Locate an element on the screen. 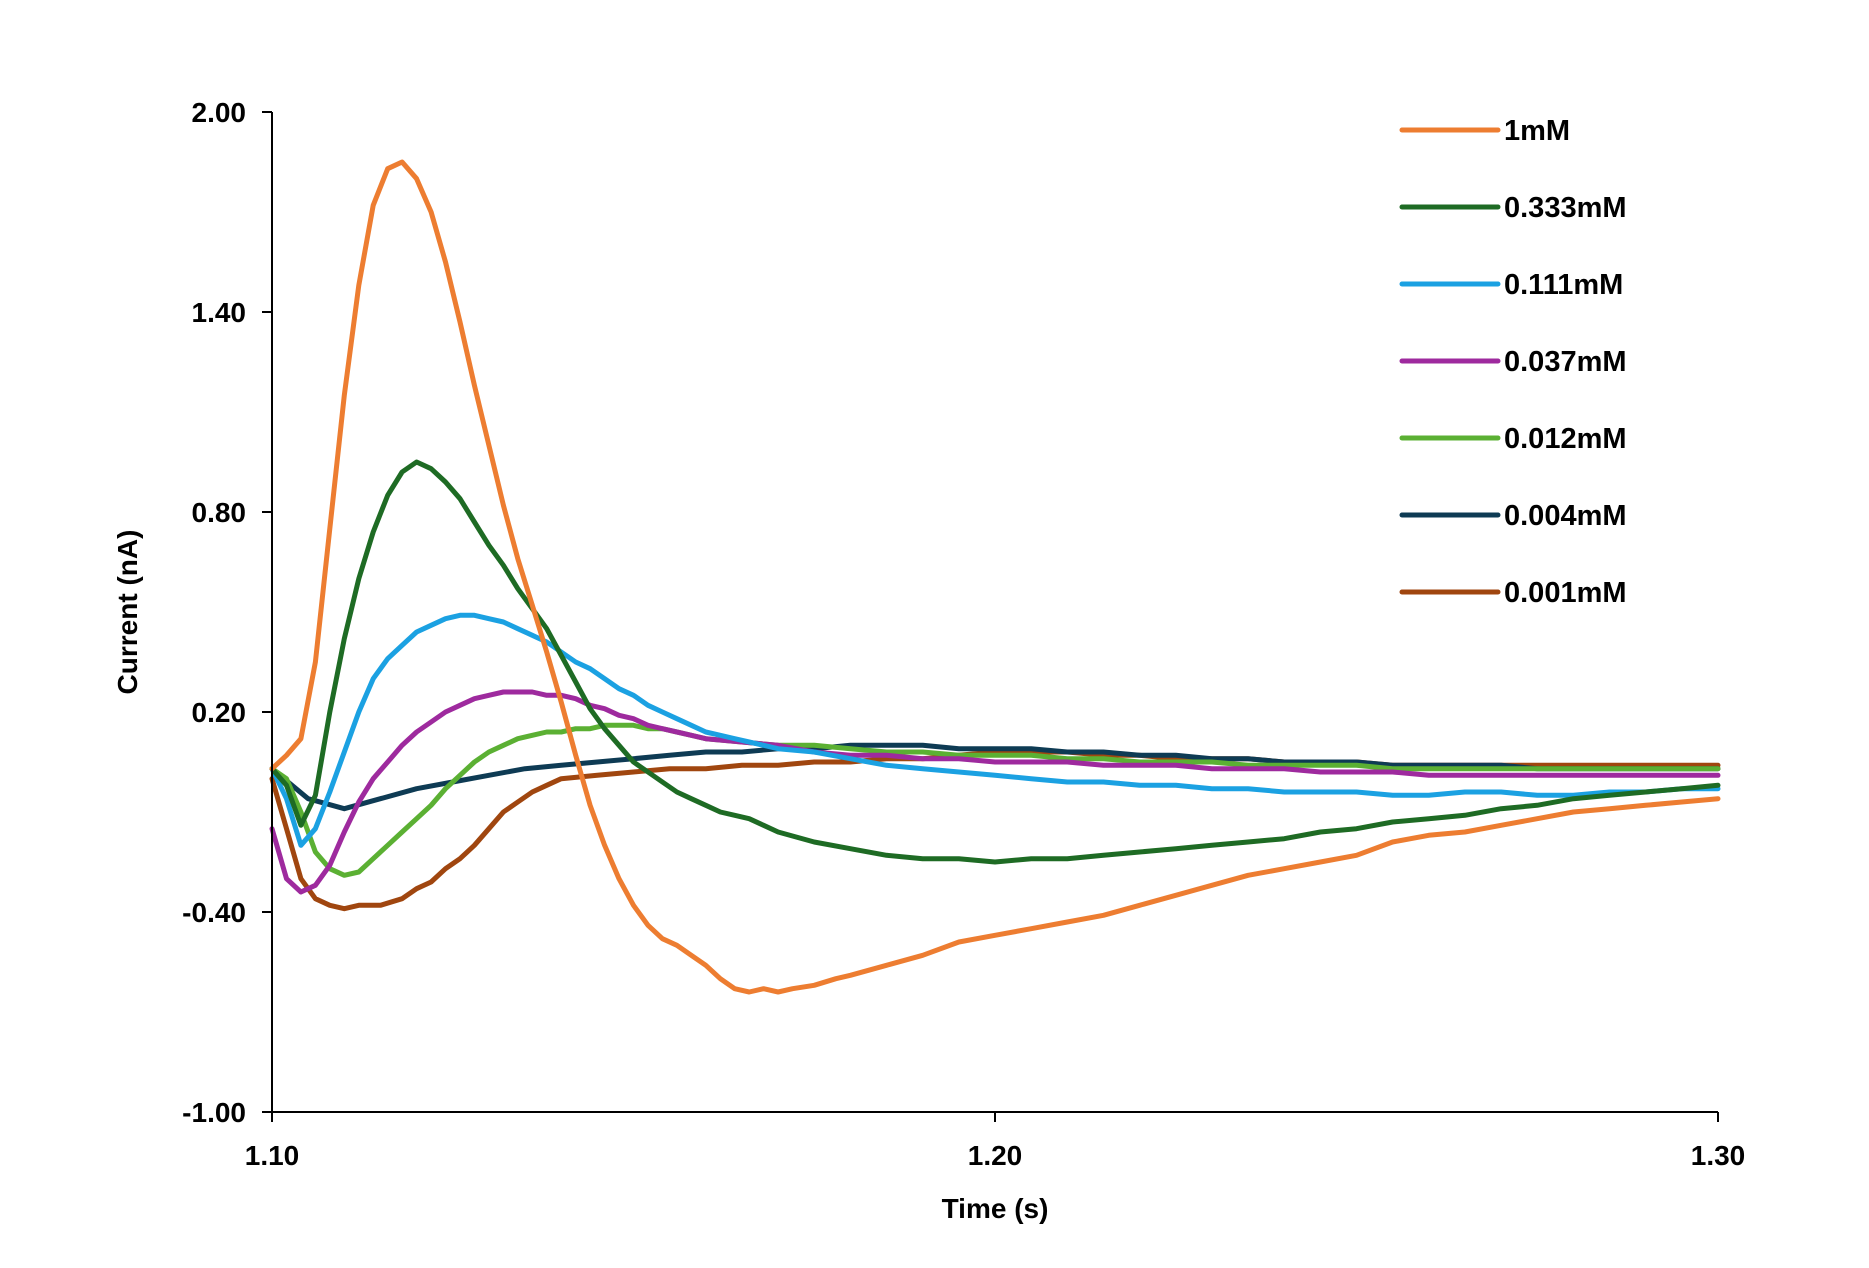  y-tick-label: 0.20 is located at coordinates (219, 712).